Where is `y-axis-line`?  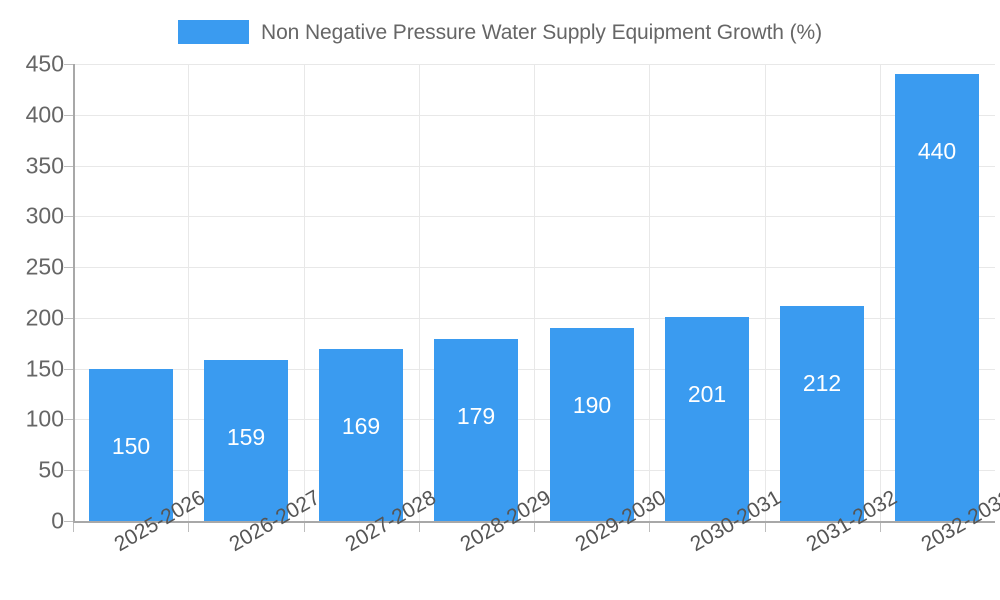 y-axis-line is located at coordinates (74, 293).